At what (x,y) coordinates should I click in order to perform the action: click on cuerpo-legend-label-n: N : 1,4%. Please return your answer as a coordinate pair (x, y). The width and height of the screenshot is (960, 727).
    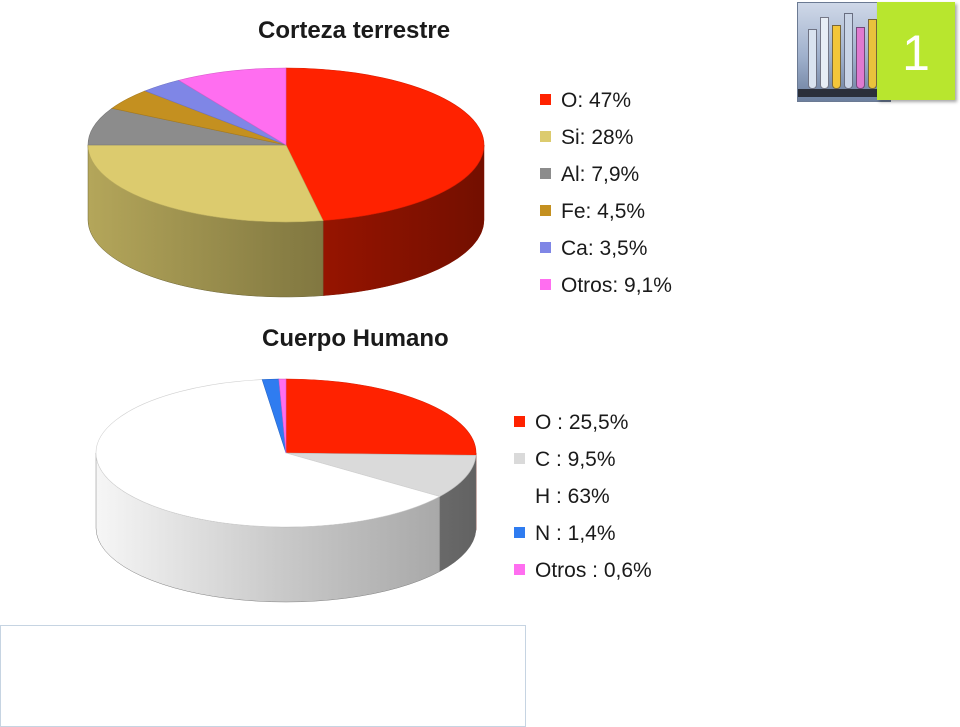
    Looking at the image, I should click on (575, 533).